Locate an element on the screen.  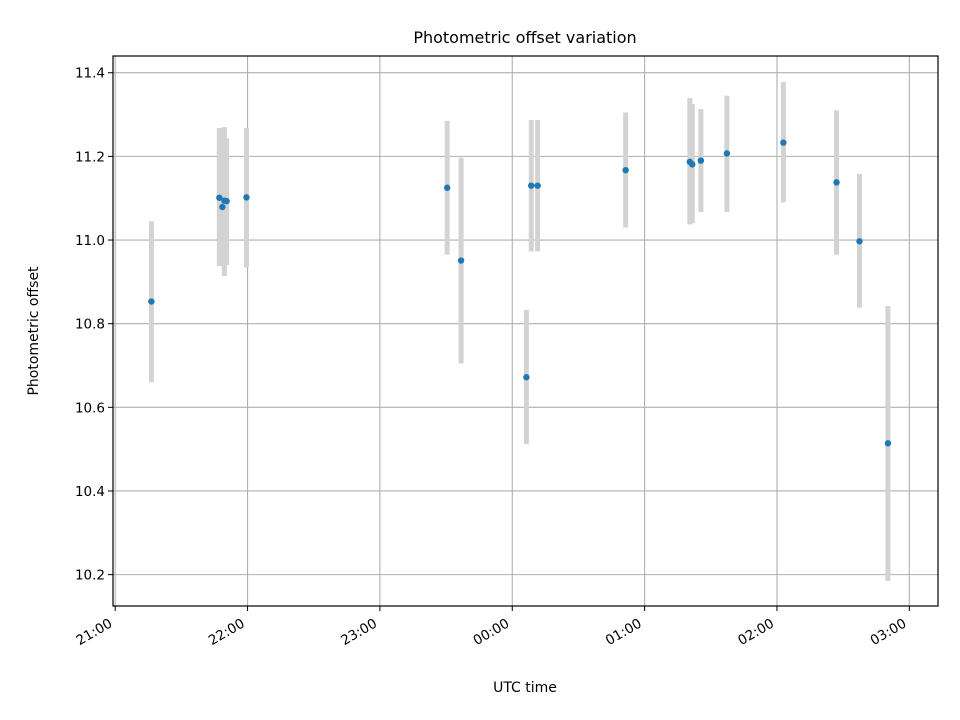
x-tick-label: 03:00 is located at coordinates (889, 632).